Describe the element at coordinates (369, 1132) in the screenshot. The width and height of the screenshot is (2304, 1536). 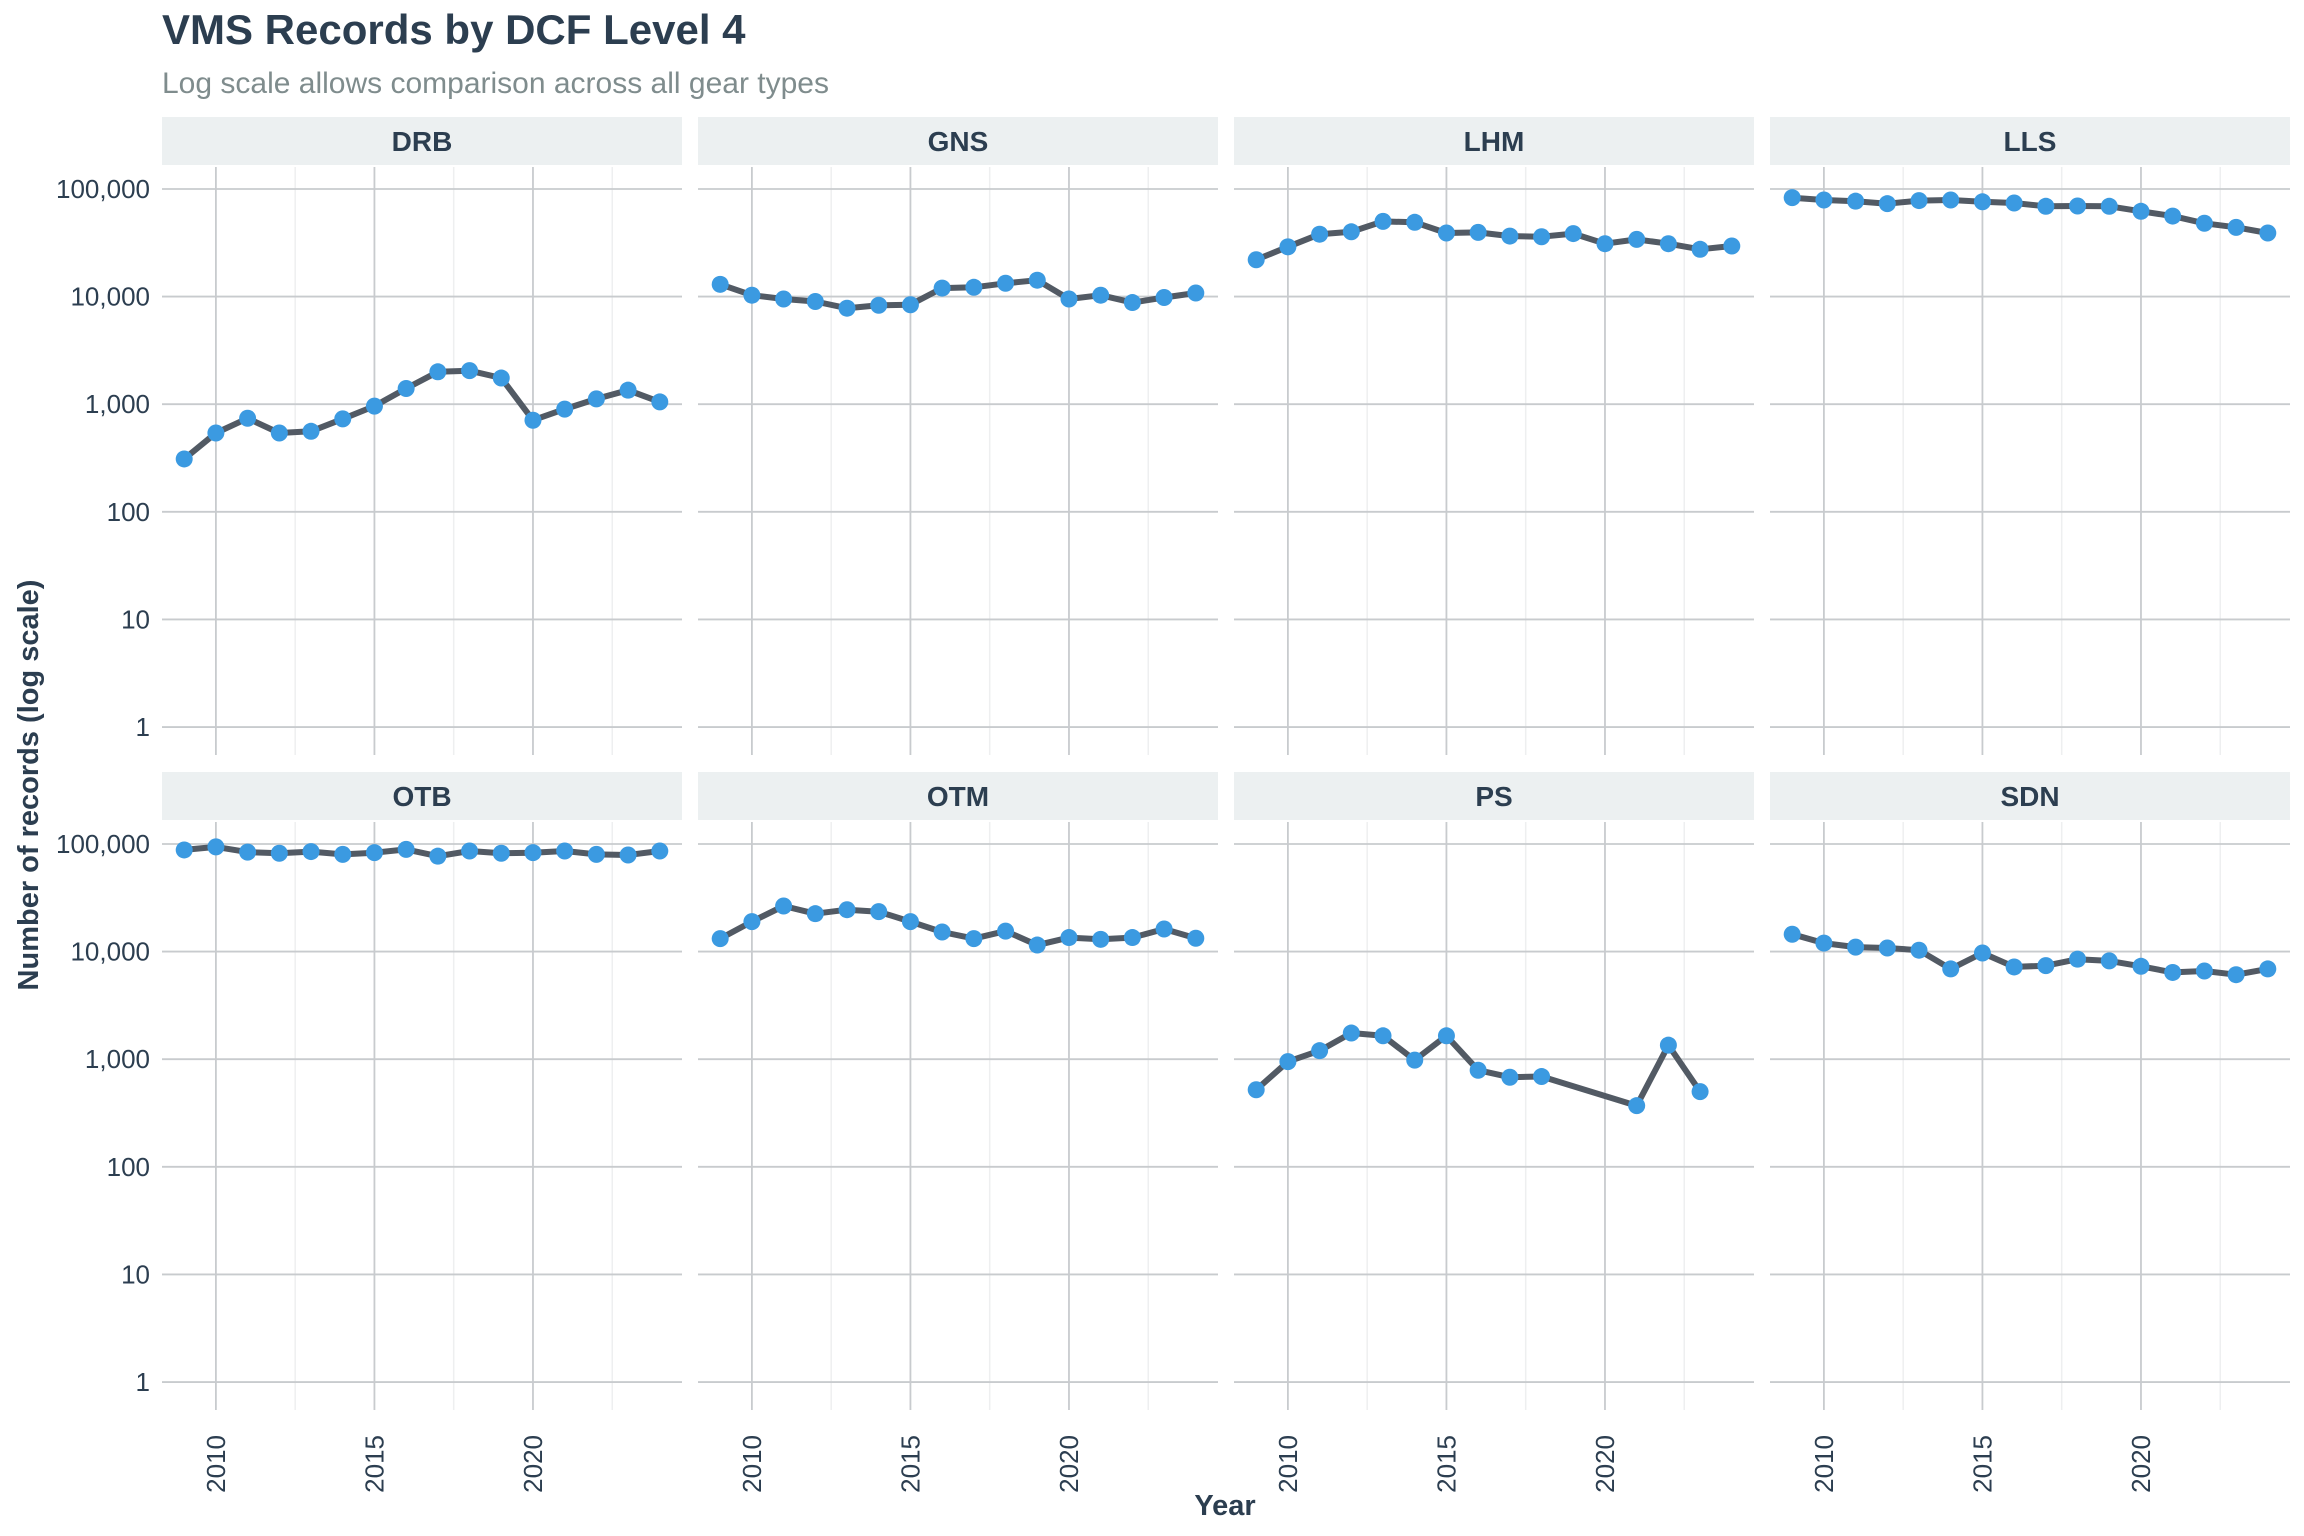
I see `panel-otb: OTB 1 10 100 1,000 10,000 100,000 2010 2015 2020` at that location.